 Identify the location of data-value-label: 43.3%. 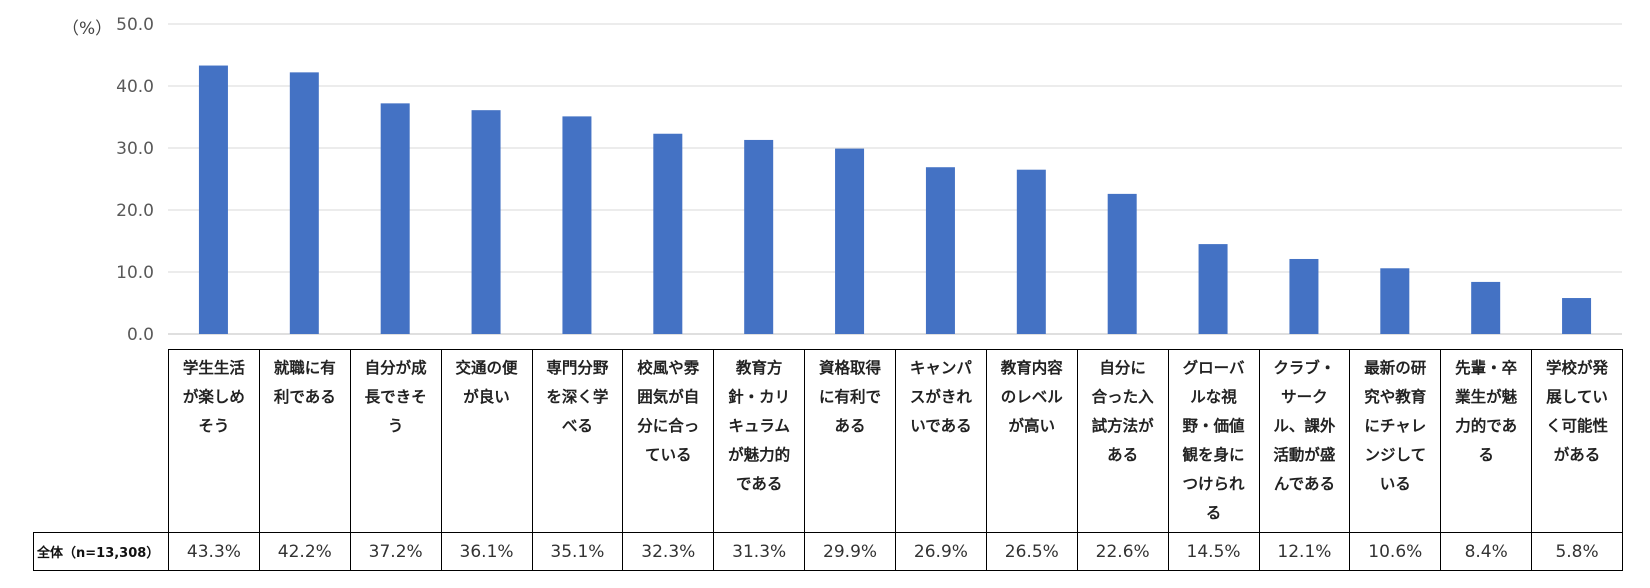
(214, 551).